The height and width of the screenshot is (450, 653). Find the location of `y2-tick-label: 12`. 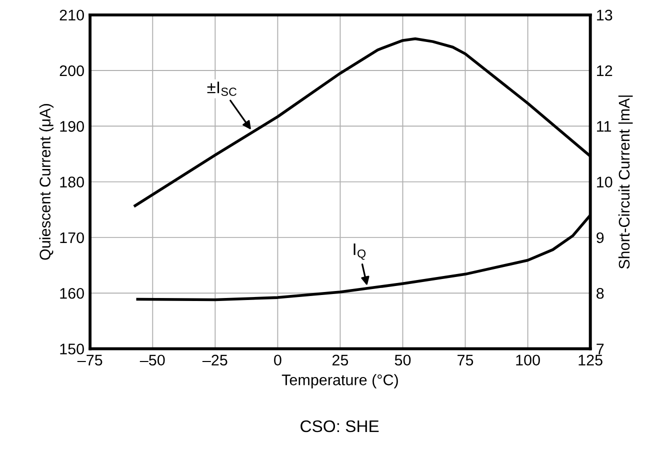

y2-tick-label: 12 is located at coordinates (604, 70).